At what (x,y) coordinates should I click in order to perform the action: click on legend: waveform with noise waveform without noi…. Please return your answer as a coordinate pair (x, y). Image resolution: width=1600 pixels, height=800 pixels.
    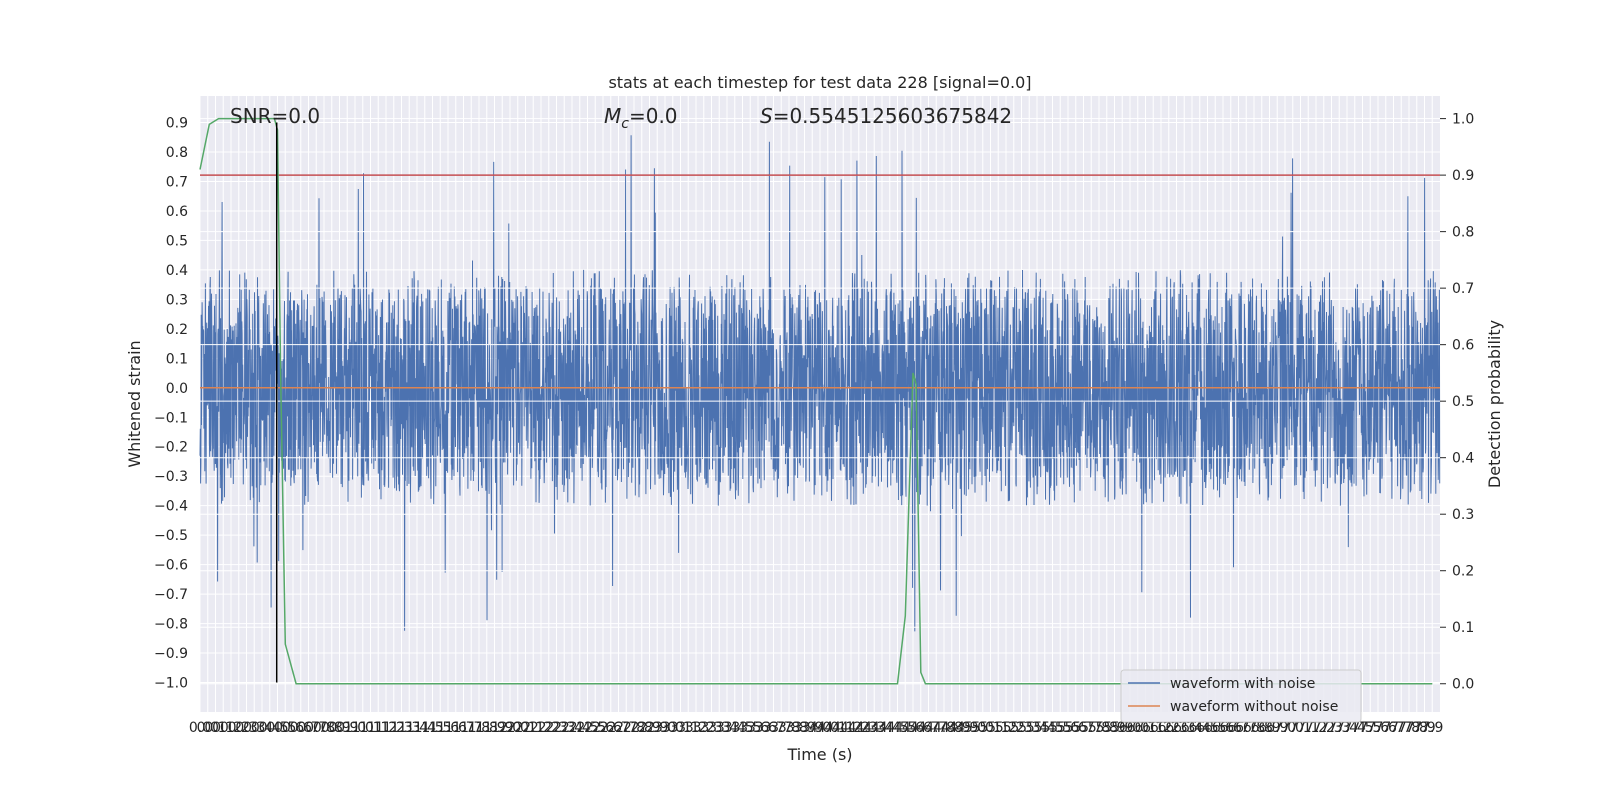
    Looking at the image, I should click on (1241, 696).